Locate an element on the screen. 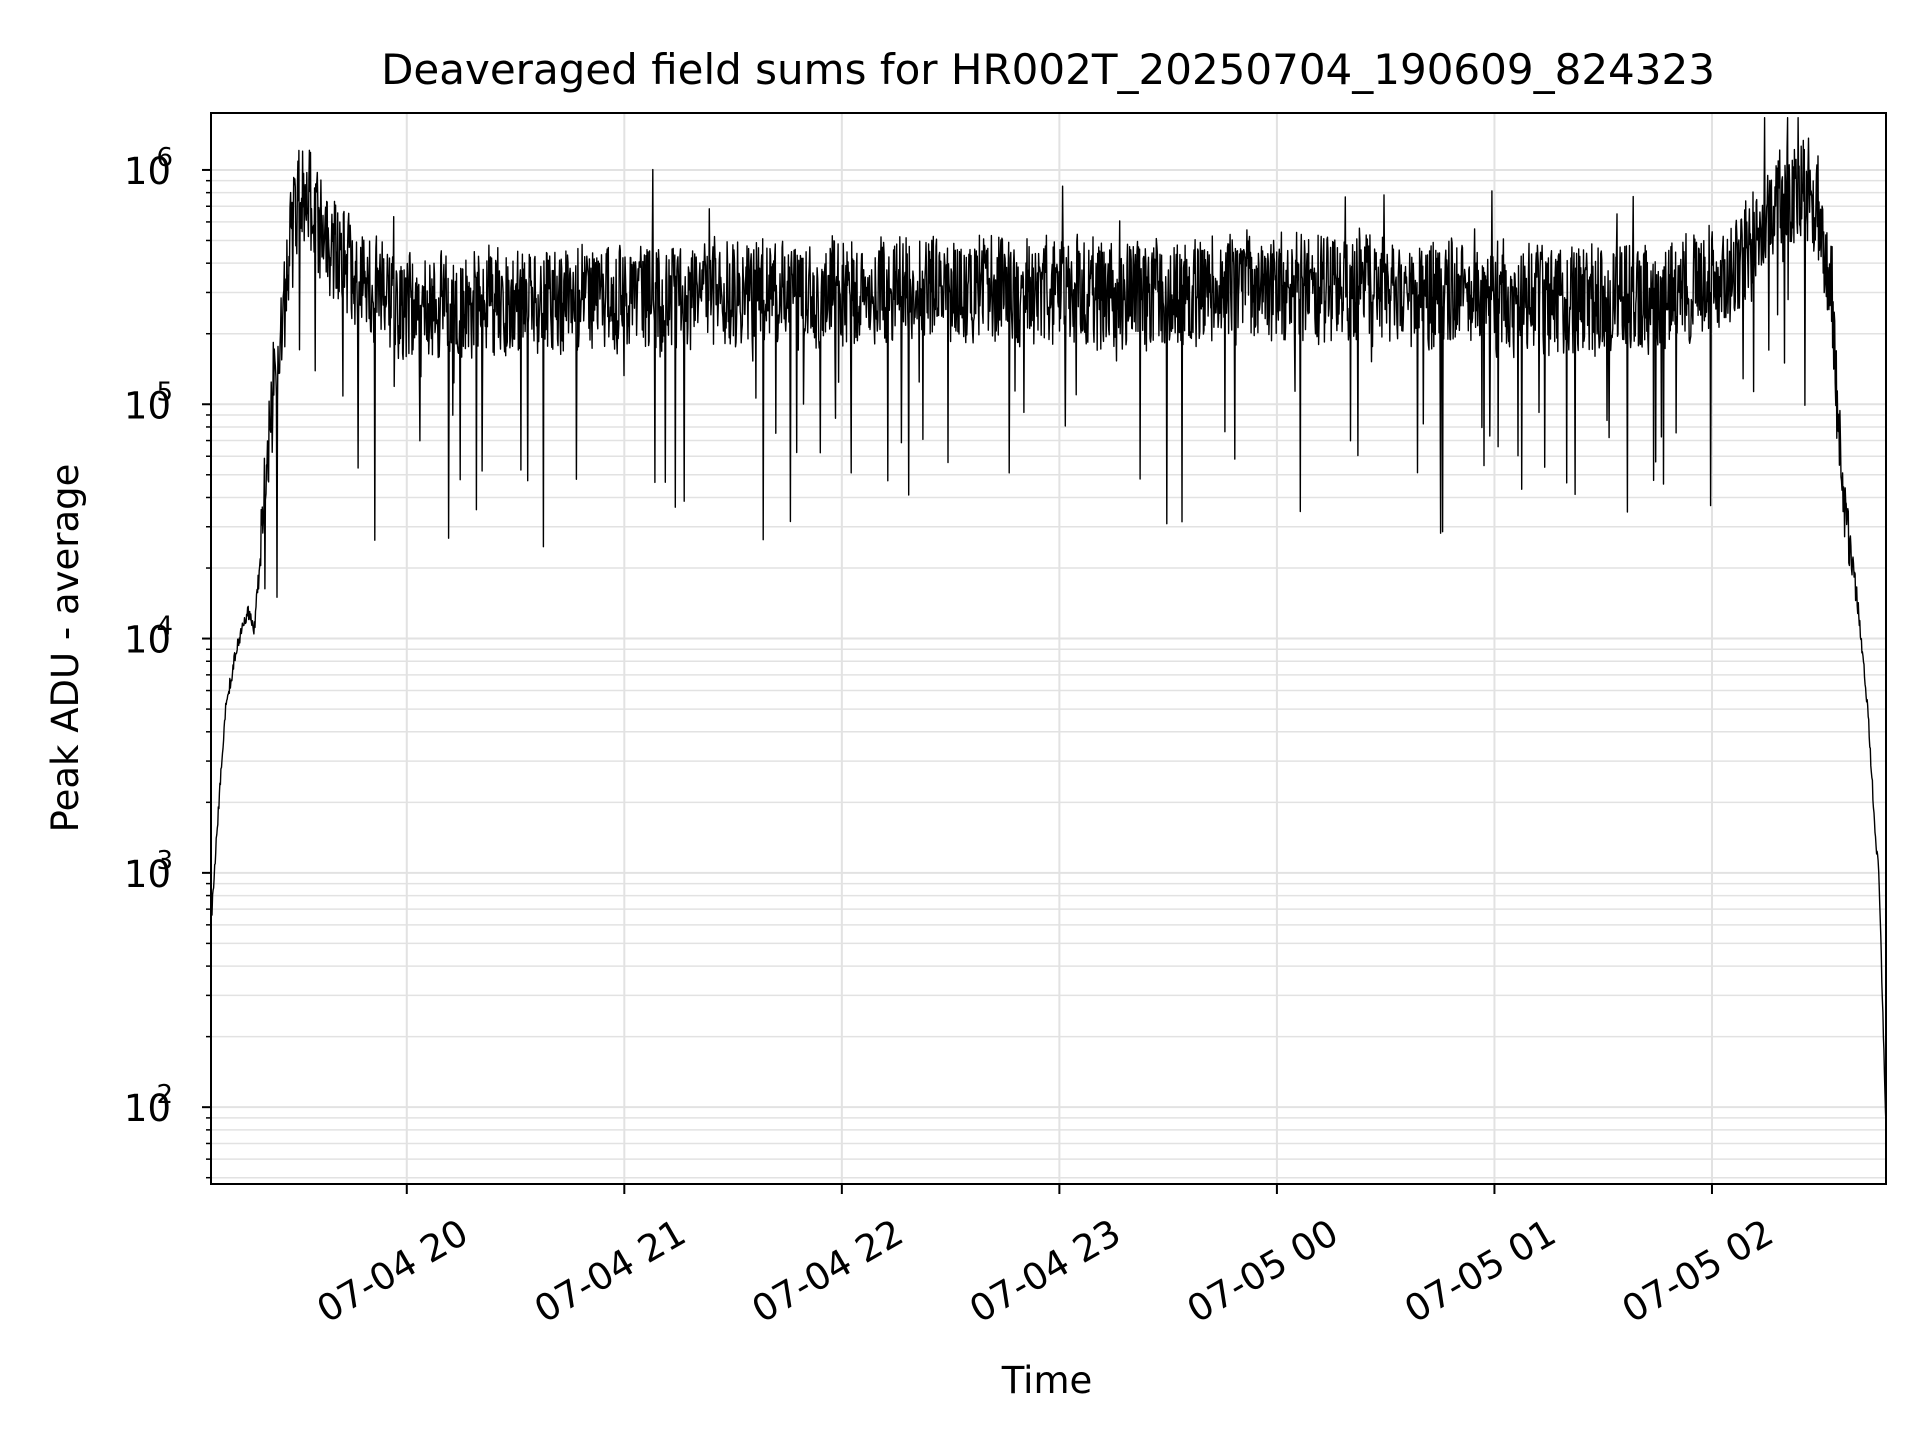  y-tick-label-exponent: 4 is located at coordinates (164, 627).